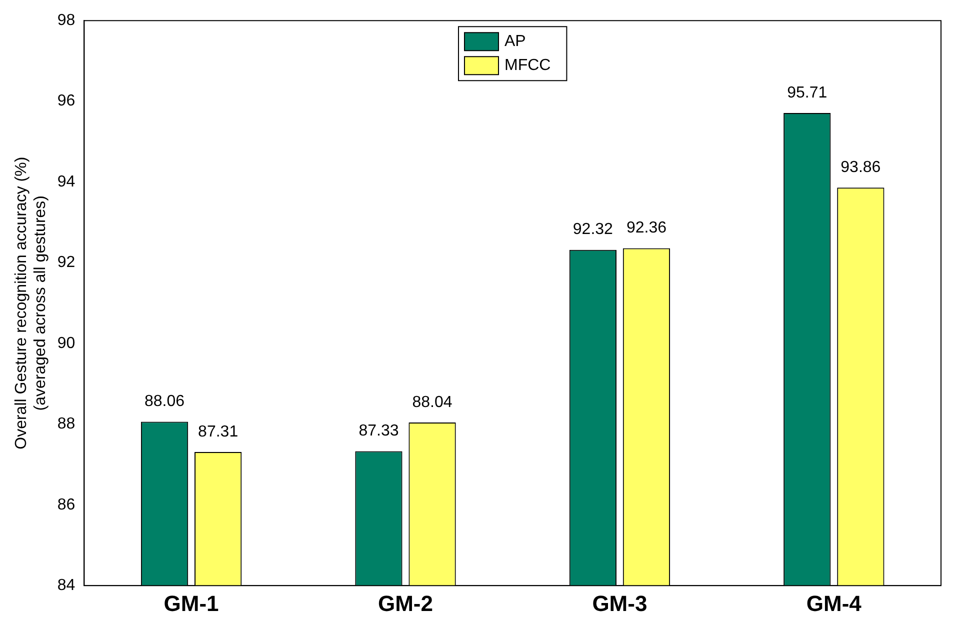 The height and width of the screenshot is (632, 963). Describe the element at coordinates (527, 65) in the screenshot. I see `legend-label: MFCC` at that location.